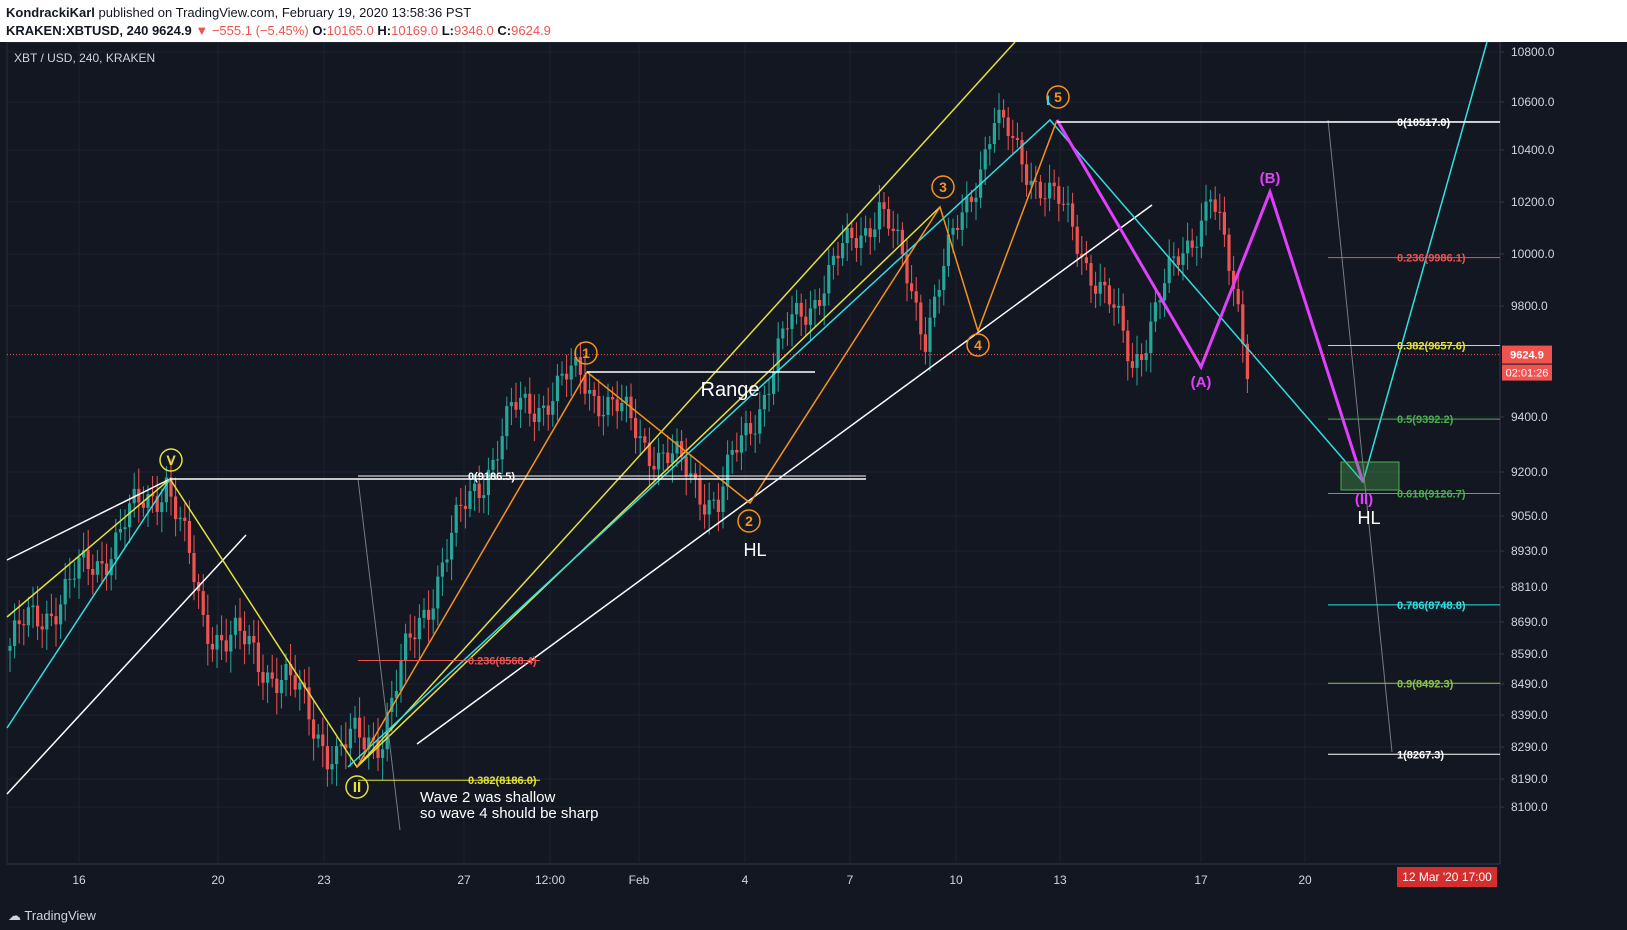 This screenshot has height=930, width=1627. I want to click on wave-label: (A), so click(1201, 382).